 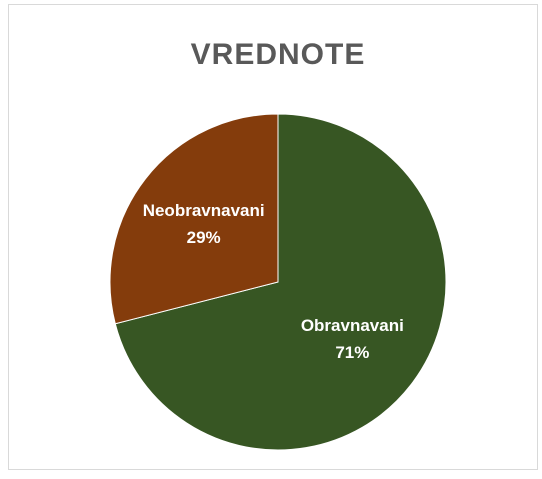 I want to click on pie-slice, so click(x=194, y=219).